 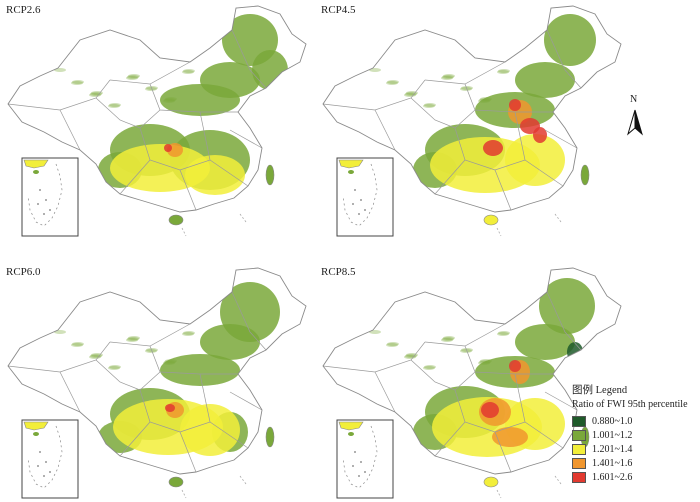 I want to click on legend-item: 1.401~1.6, so click(x=636, y=463).